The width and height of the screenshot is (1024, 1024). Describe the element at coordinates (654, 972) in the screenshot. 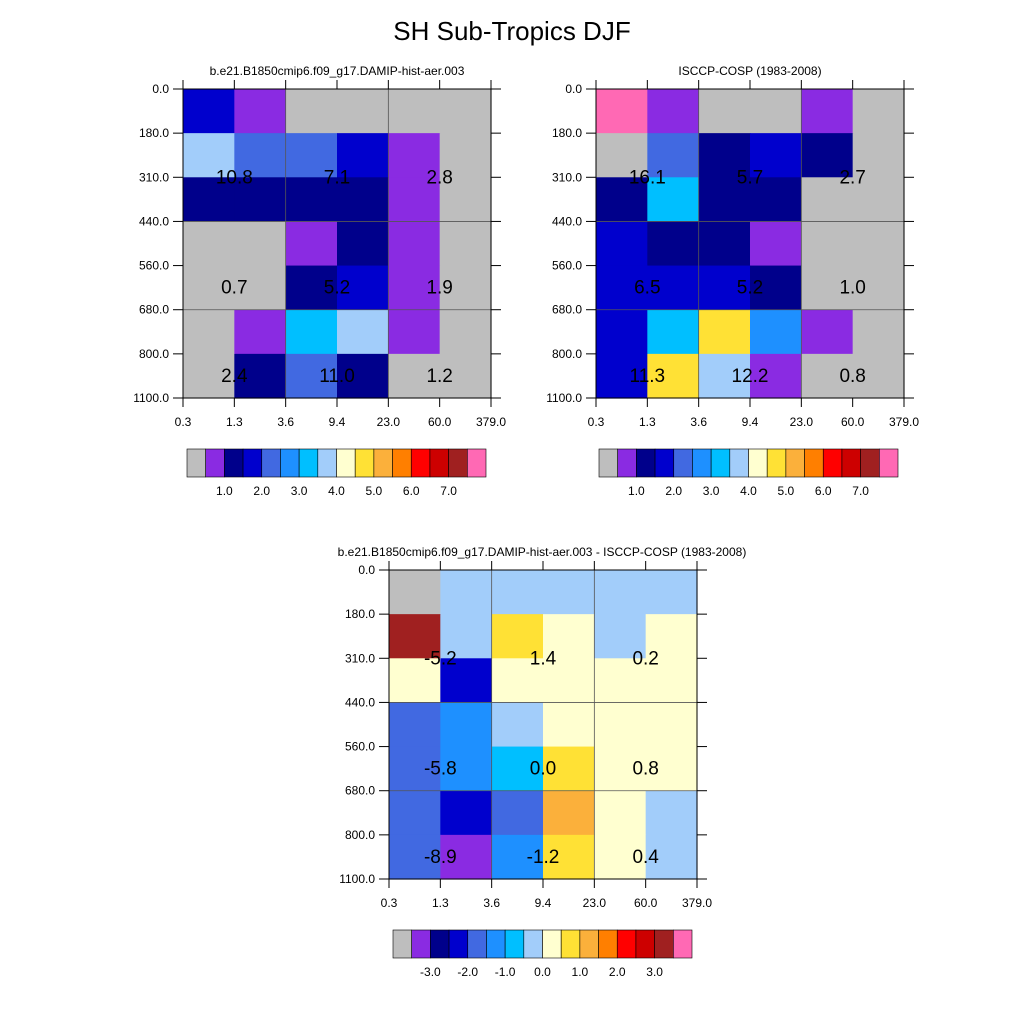

I see `colorbar-label: 3.0` at that location.